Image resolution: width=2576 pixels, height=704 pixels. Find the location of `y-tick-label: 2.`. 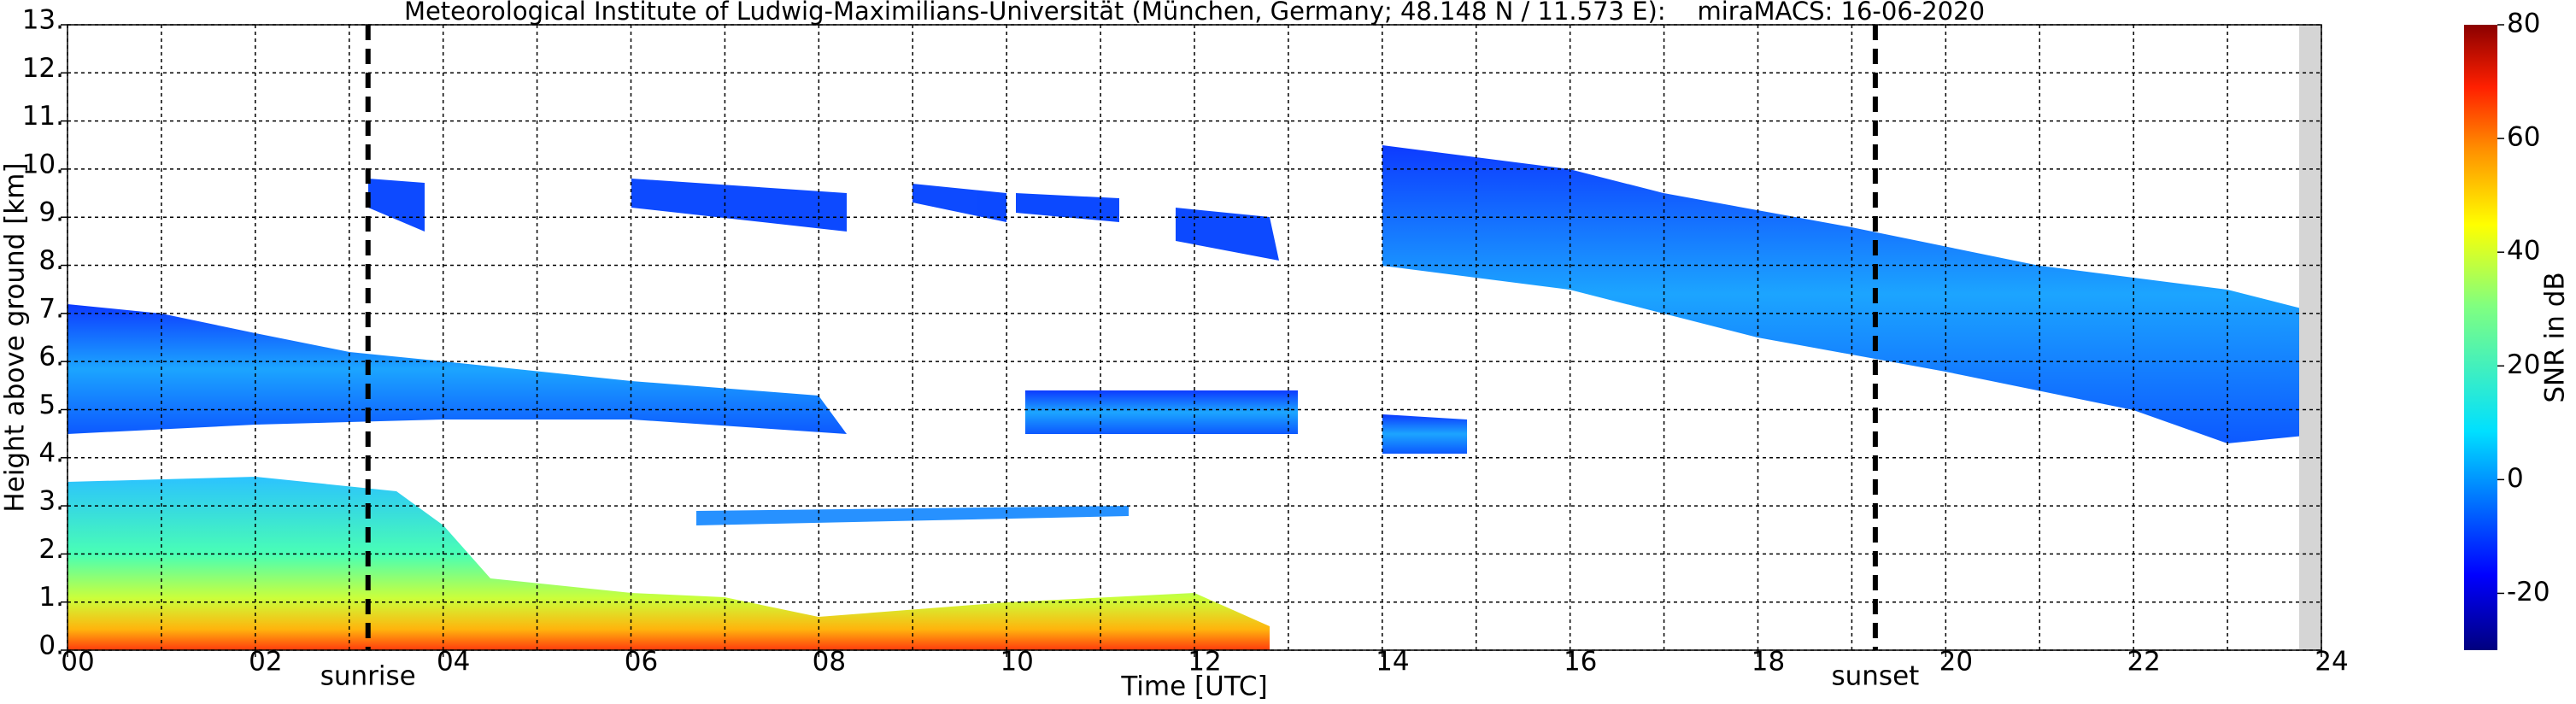

y-tick-label: 2. is located at coordinates (51, 549).